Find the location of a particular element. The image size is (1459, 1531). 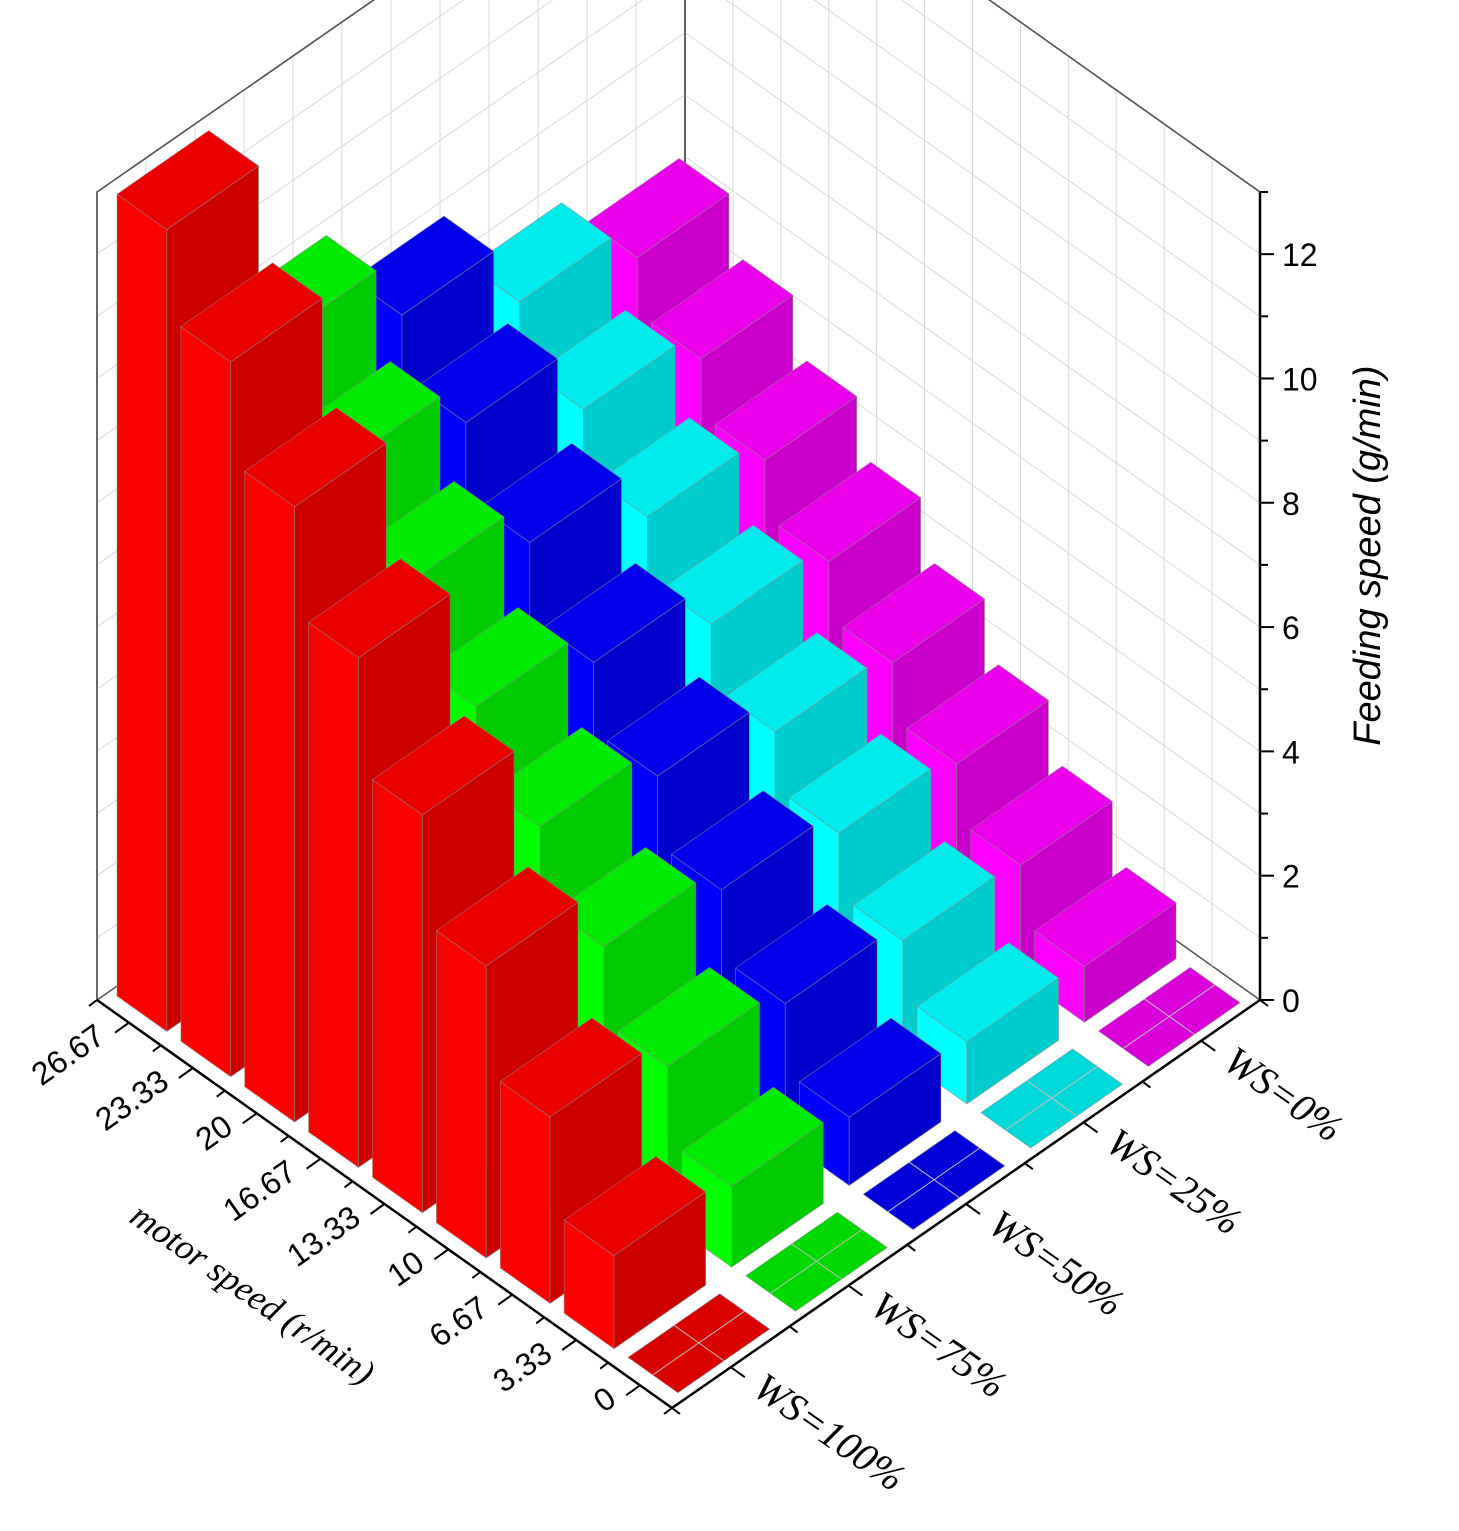

z-axis-title: Feeding speed (g/min) is located at coordinates (1368, 555).